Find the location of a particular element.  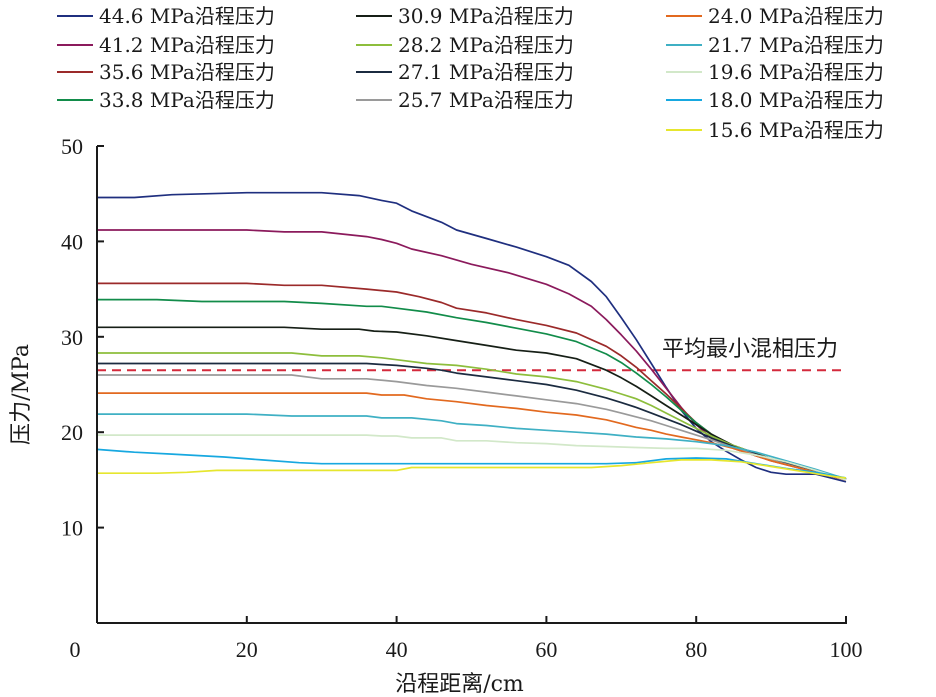

x-tick-label: 20 is located at coordinates (247, 649).